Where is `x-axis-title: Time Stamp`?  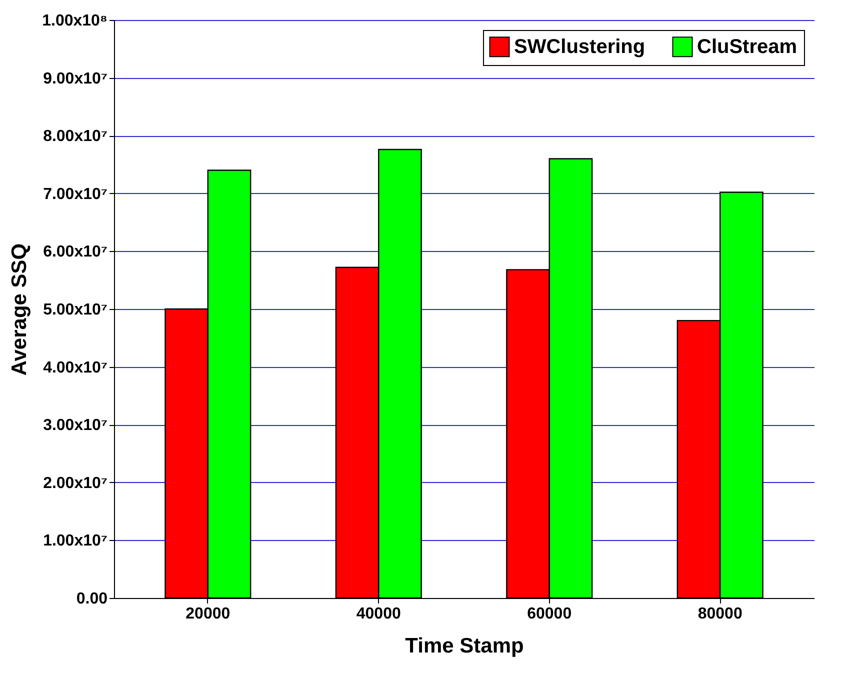
x-axis-title: Time Stamp is located at coordinates (464, 646).